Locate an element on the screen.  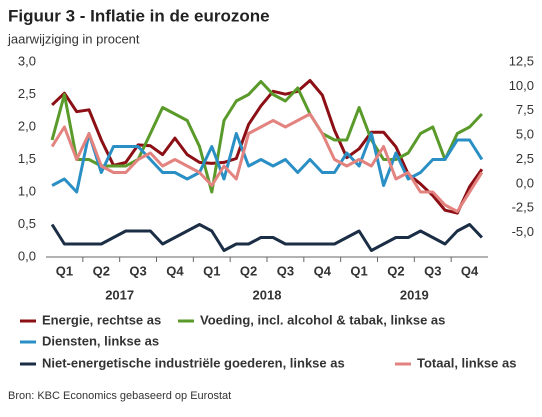
year-label: 2017 is located at coordinates (119, 294).